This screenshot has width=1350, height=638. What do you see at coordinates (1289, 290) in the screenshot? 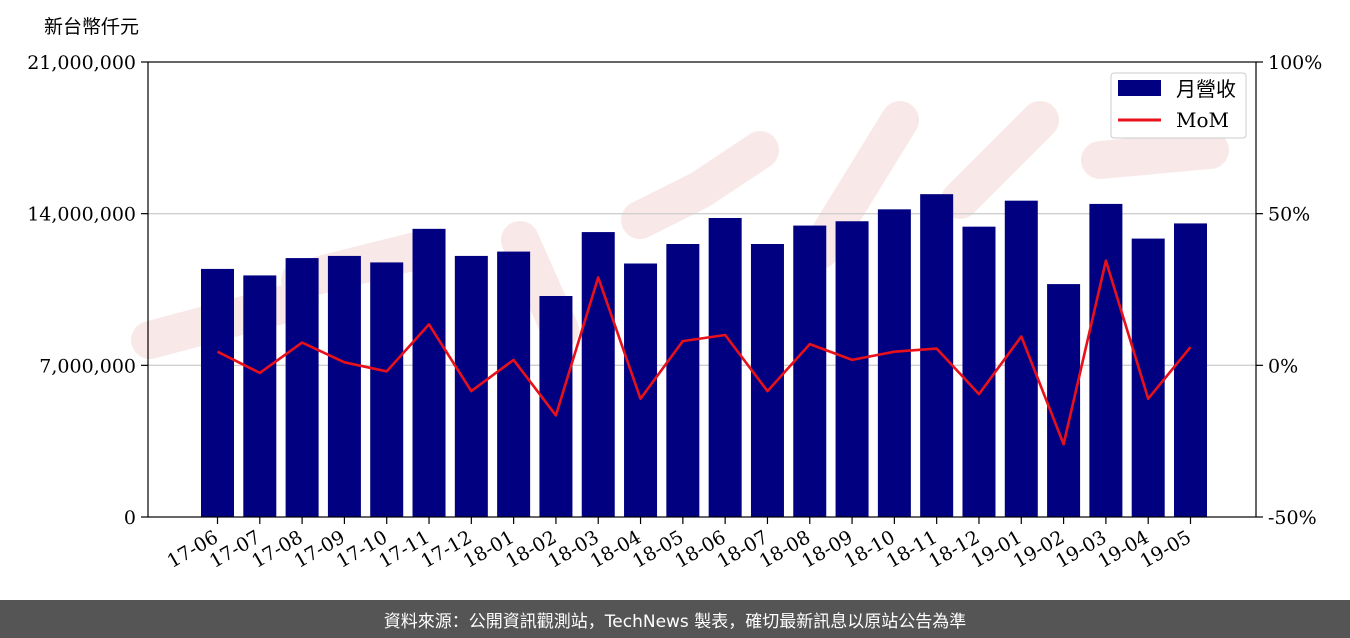
I see `right-y-axis: -50% 0% 50% 100%` at bounding box center [1289, 290].